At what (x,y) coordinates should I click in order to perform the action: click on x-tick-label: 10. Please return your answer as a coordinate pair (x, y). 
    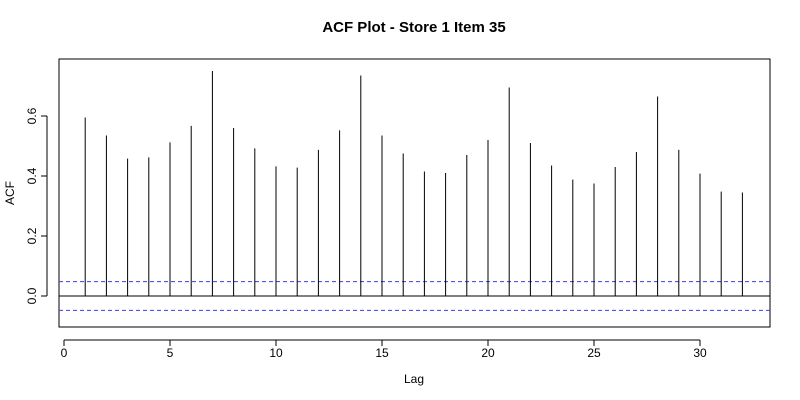
    Looking at the image, I should click on (276, 353).